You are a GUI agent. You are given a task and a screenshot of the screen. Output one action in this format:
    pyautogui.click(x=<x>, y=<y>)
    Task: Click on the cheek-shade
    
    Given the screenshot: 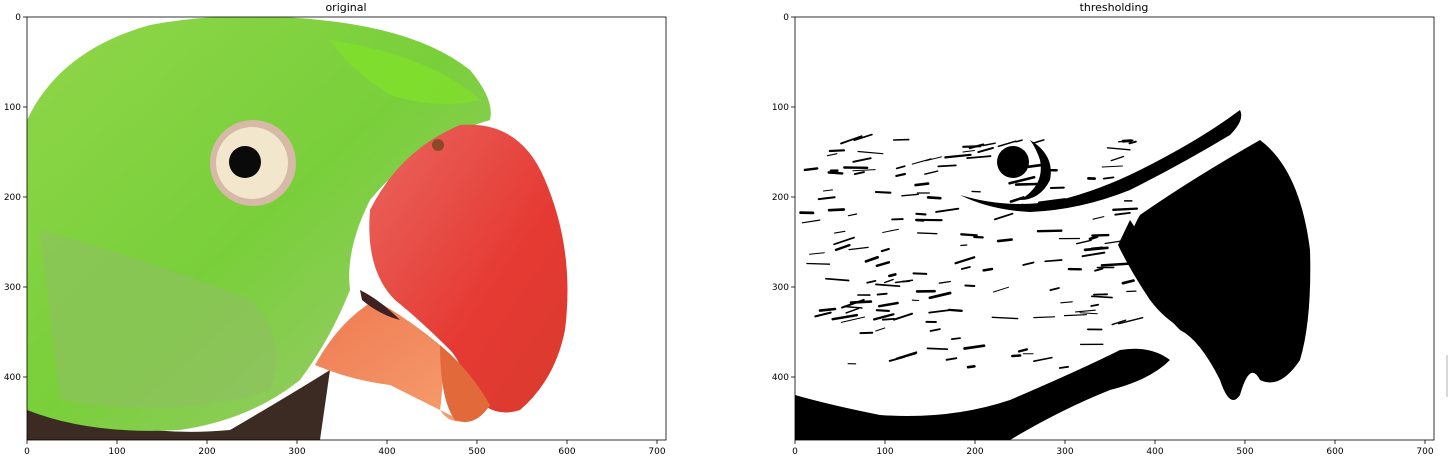 What is the action you would take?
    pyautogui.click(x=158, y=319)
    